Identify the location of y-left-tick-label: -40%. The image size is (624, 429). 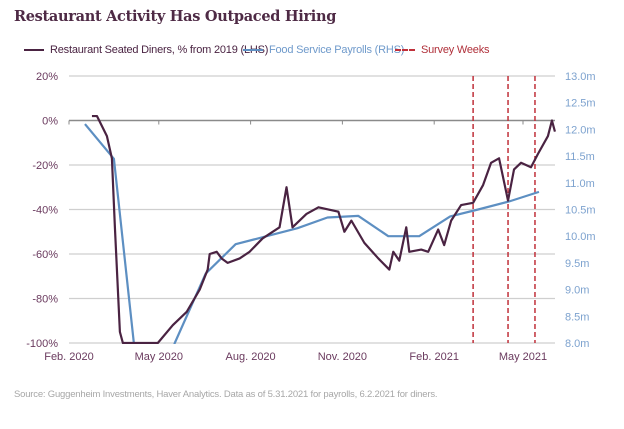
(45, 211).